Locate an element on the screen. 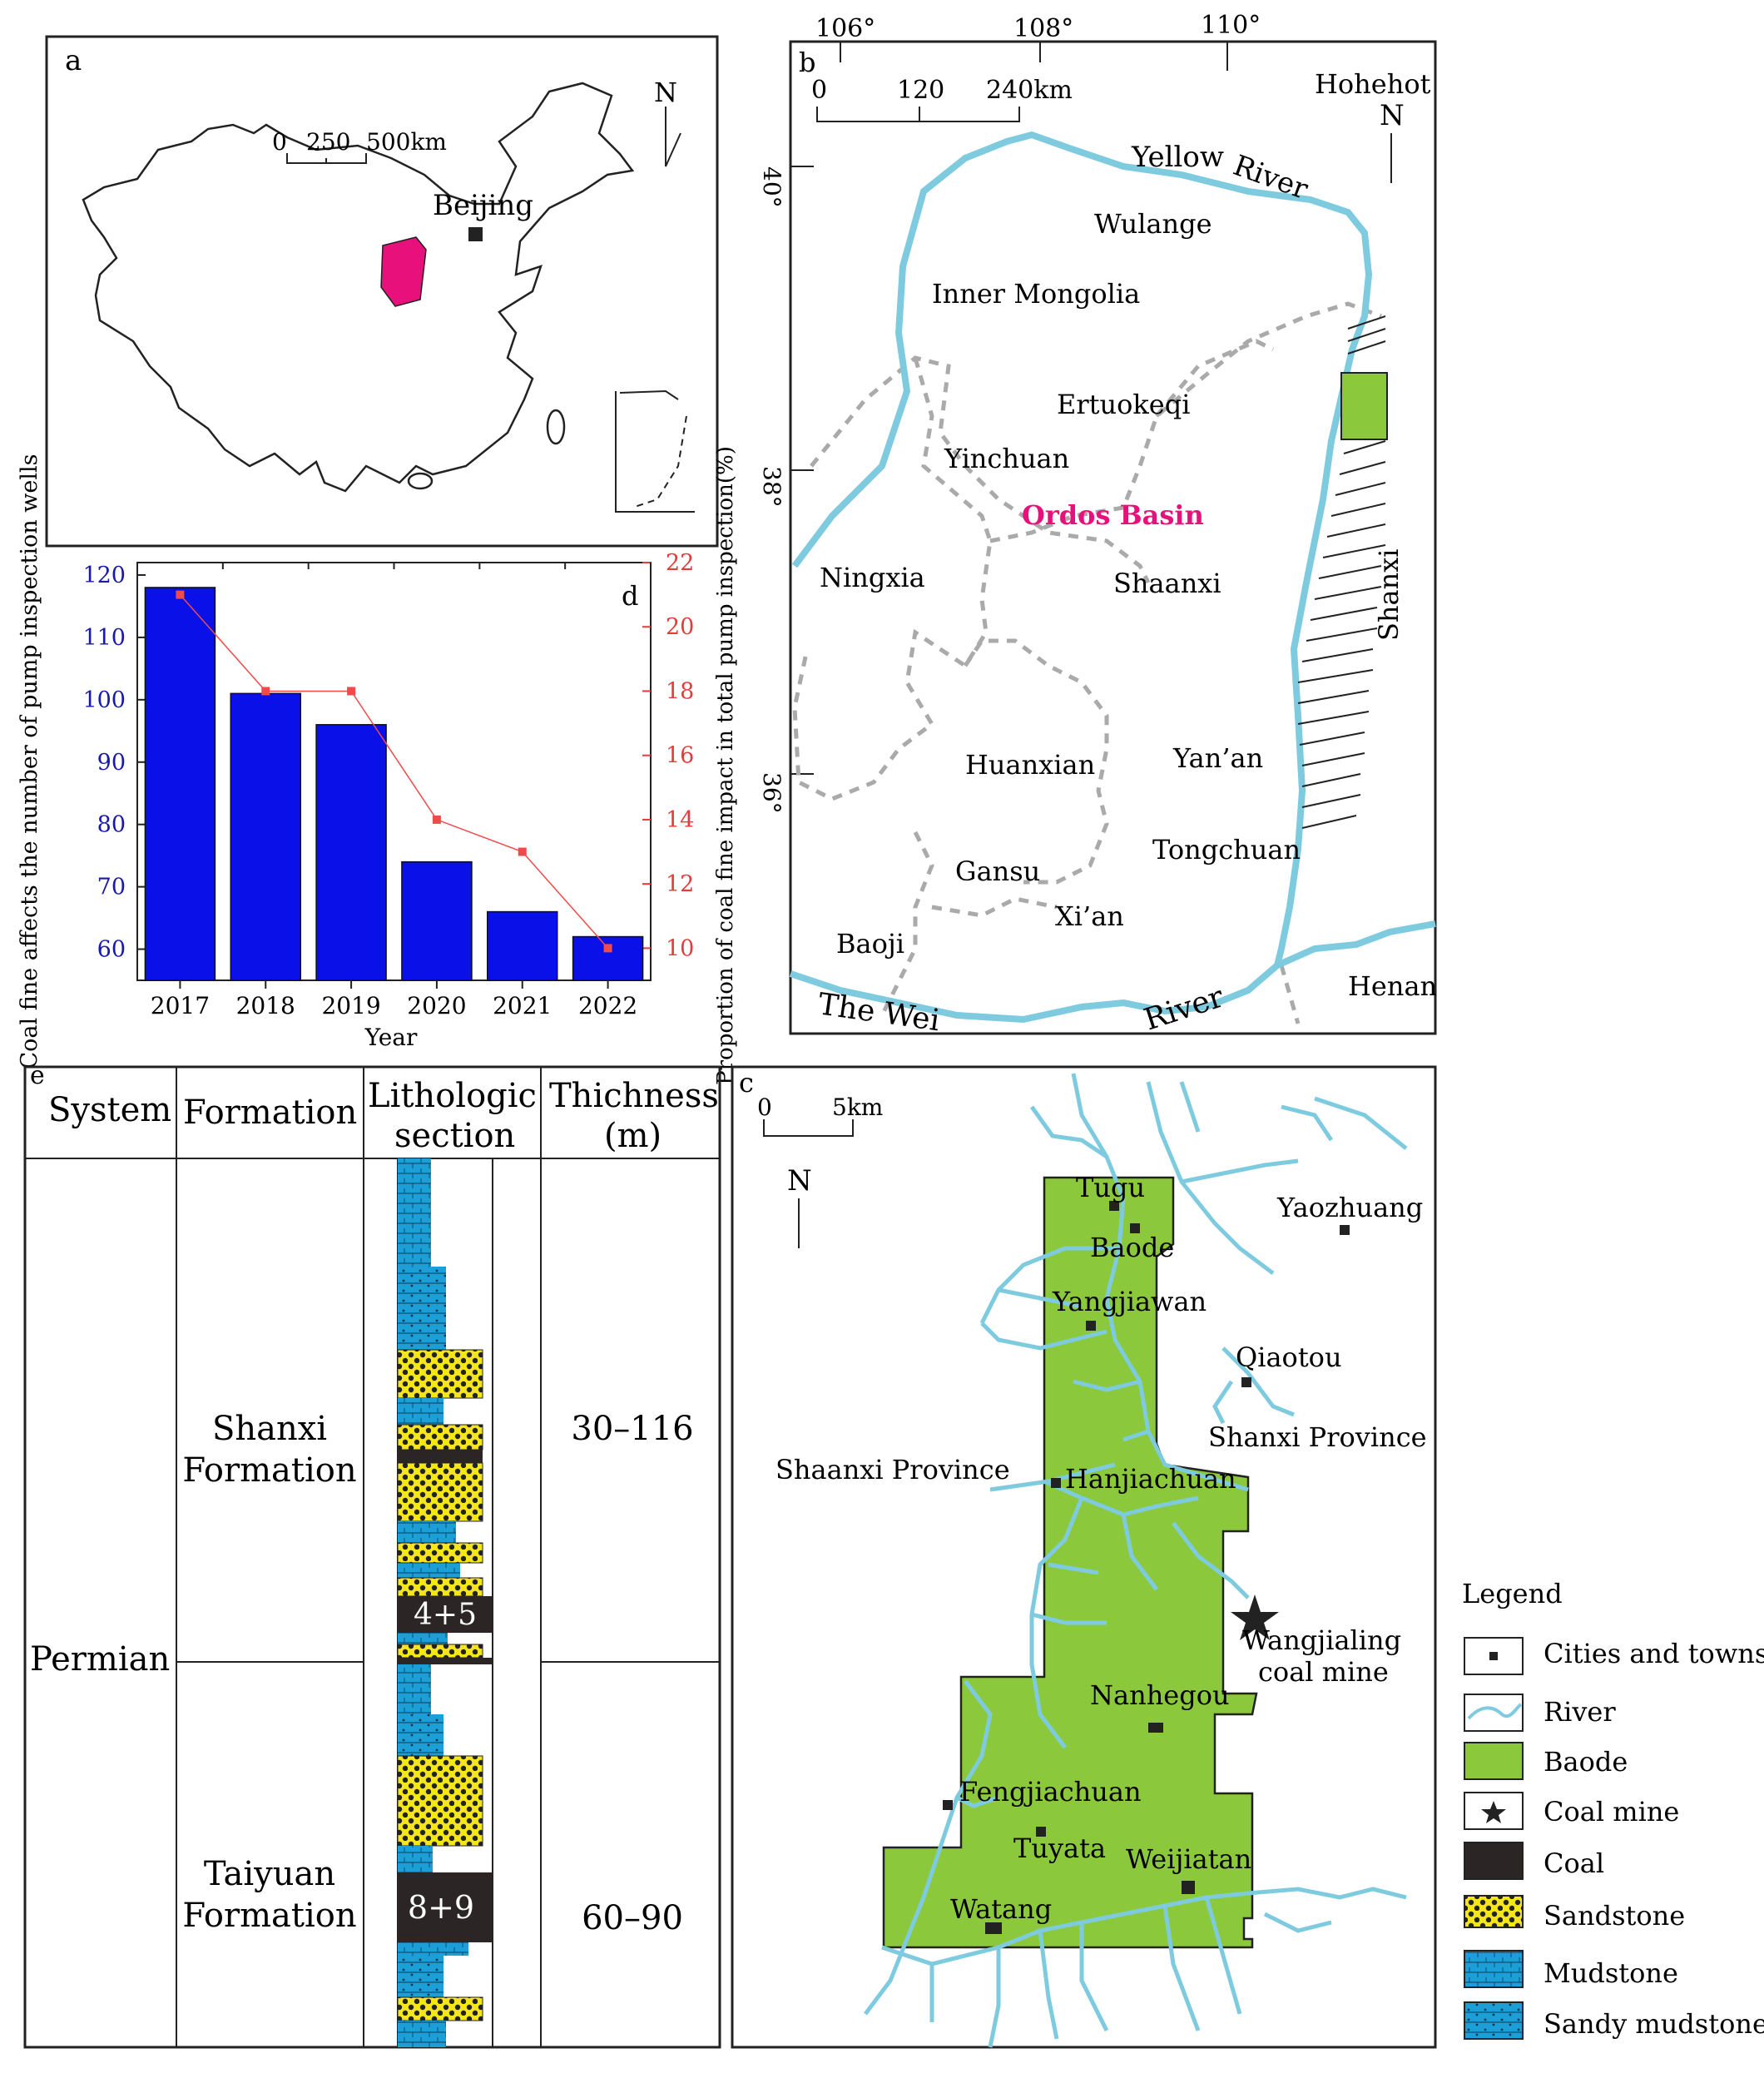 Image resolution: width=1764 pixels, height=2073 pixels. formation-taiyuan-2: Formation is located at coordinates (269, 1916).